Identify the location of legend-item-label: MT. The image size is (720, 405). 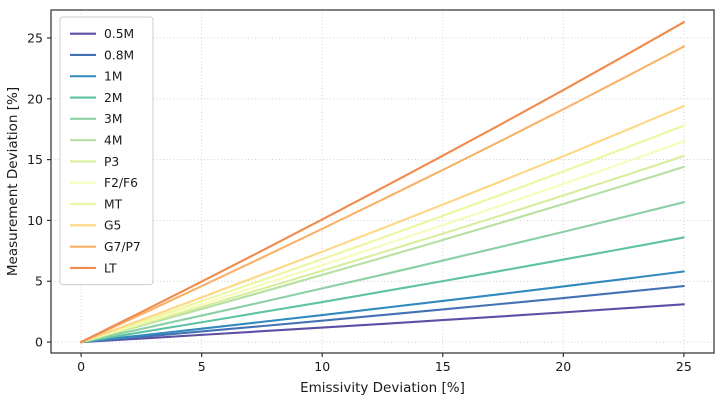
(113, 204).